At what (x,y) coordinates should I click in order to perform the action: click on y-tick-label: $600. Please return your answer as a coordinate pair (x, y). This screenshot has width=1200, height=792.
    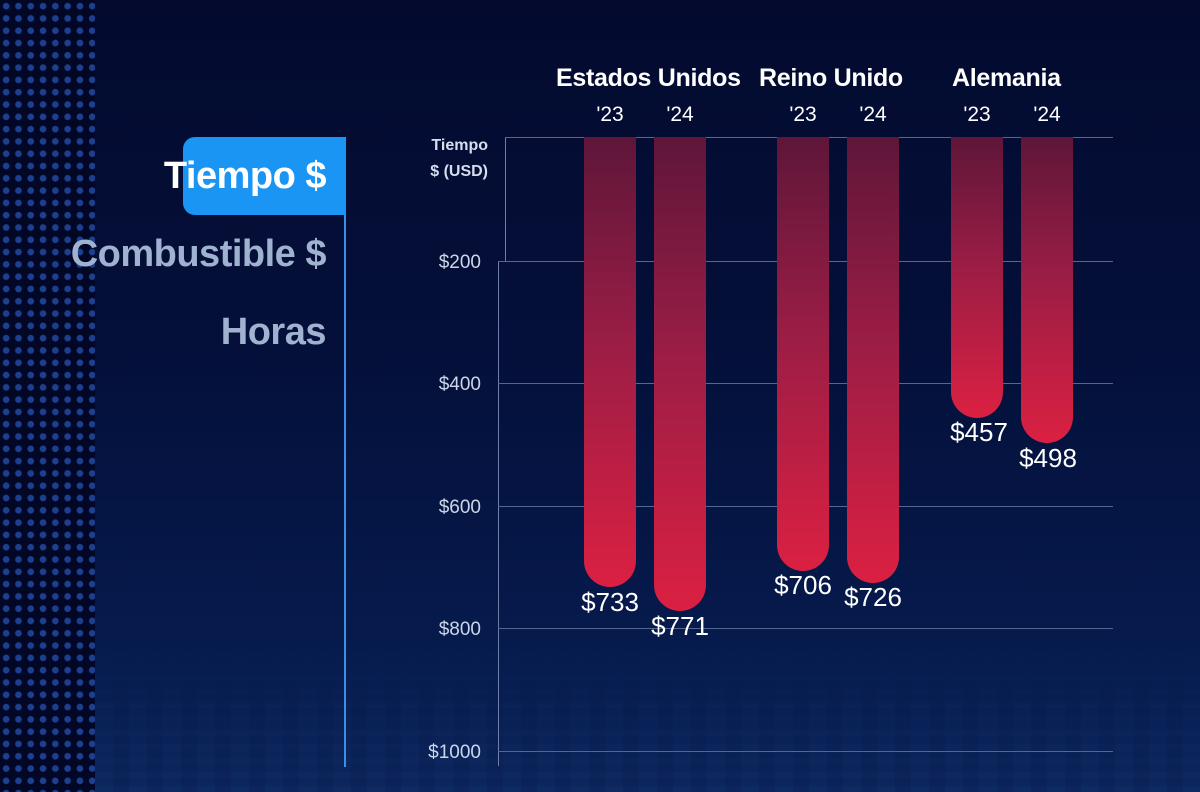
    Looking at the image, I should click on (459, 507).